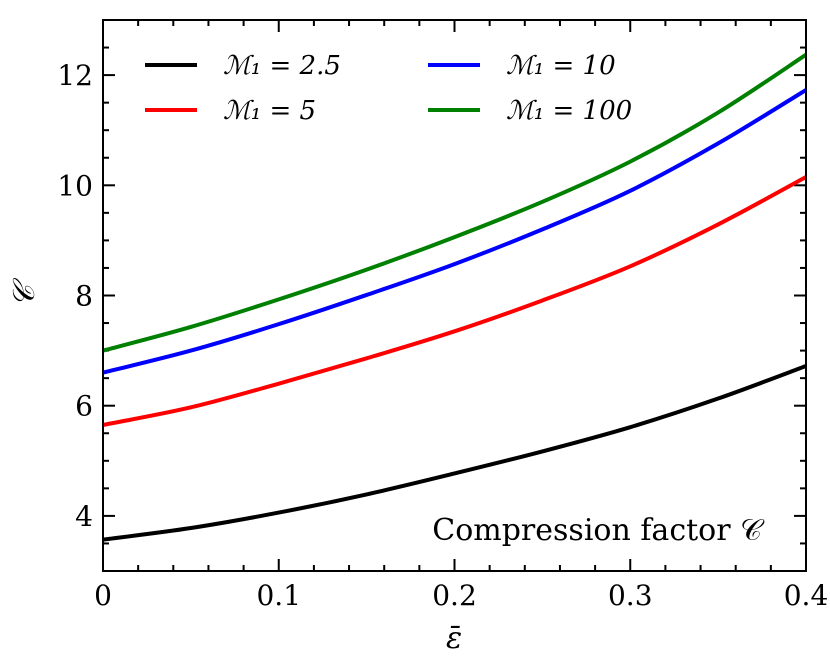 This screenshot has width=830, height=664. What do you see at coordinates (630, 595) in the screenshot?
I see `x-tick-label: 0.3` at bounding box center [630, 595].